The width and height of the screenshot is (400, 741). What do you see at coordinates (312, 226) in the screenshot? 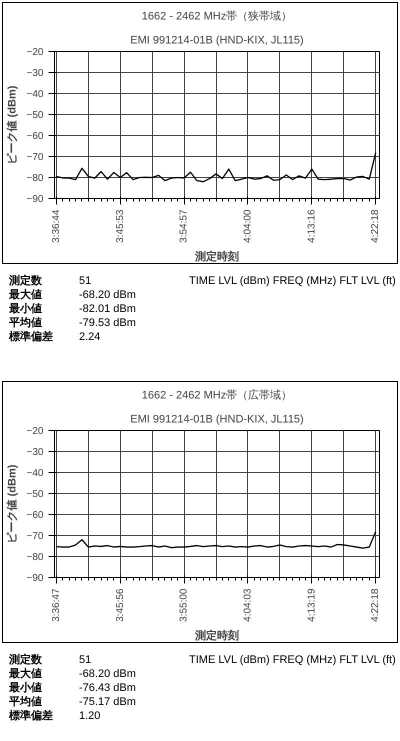
I see `x-tick-label: 4:13:16` at bounding box center [312, 226].